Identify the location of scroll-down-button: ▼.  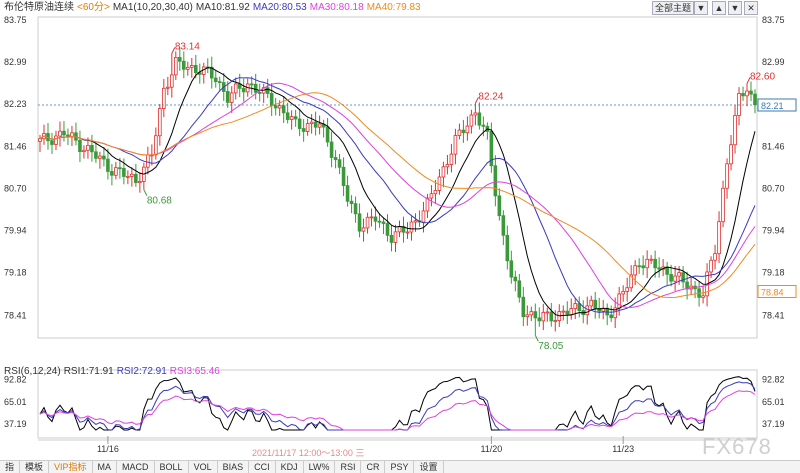
(735, 8).